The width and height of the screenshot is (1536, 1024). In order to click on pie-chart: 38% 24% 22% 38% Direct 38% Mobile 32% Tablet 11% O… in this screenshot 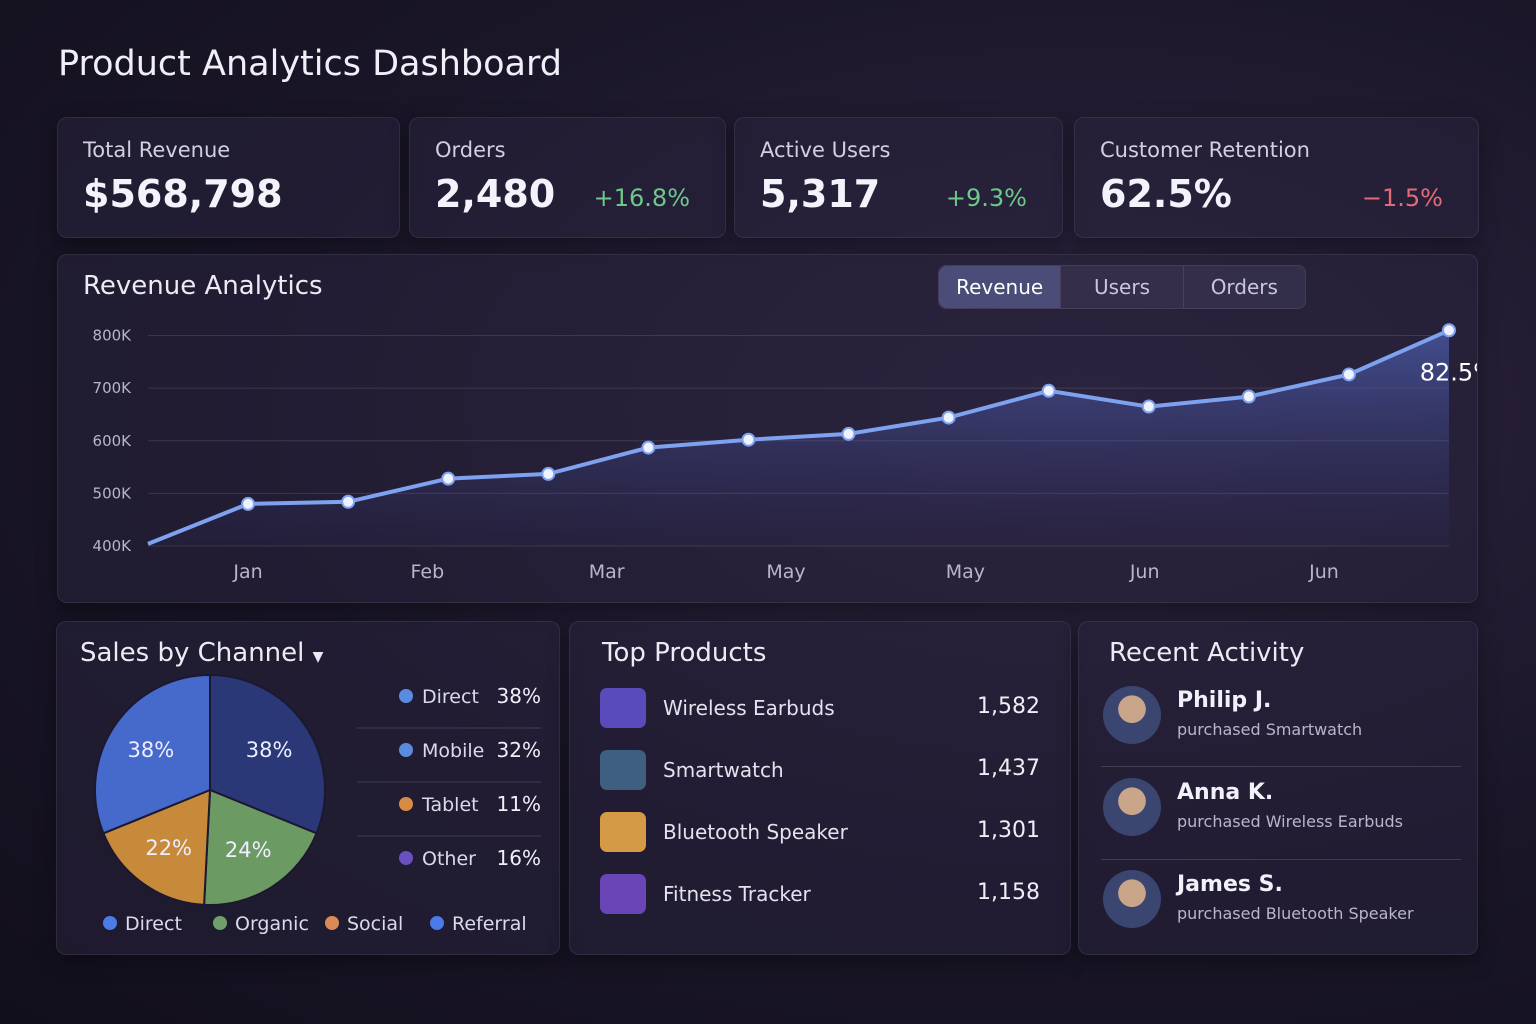, I will do `click(317, 804)`.